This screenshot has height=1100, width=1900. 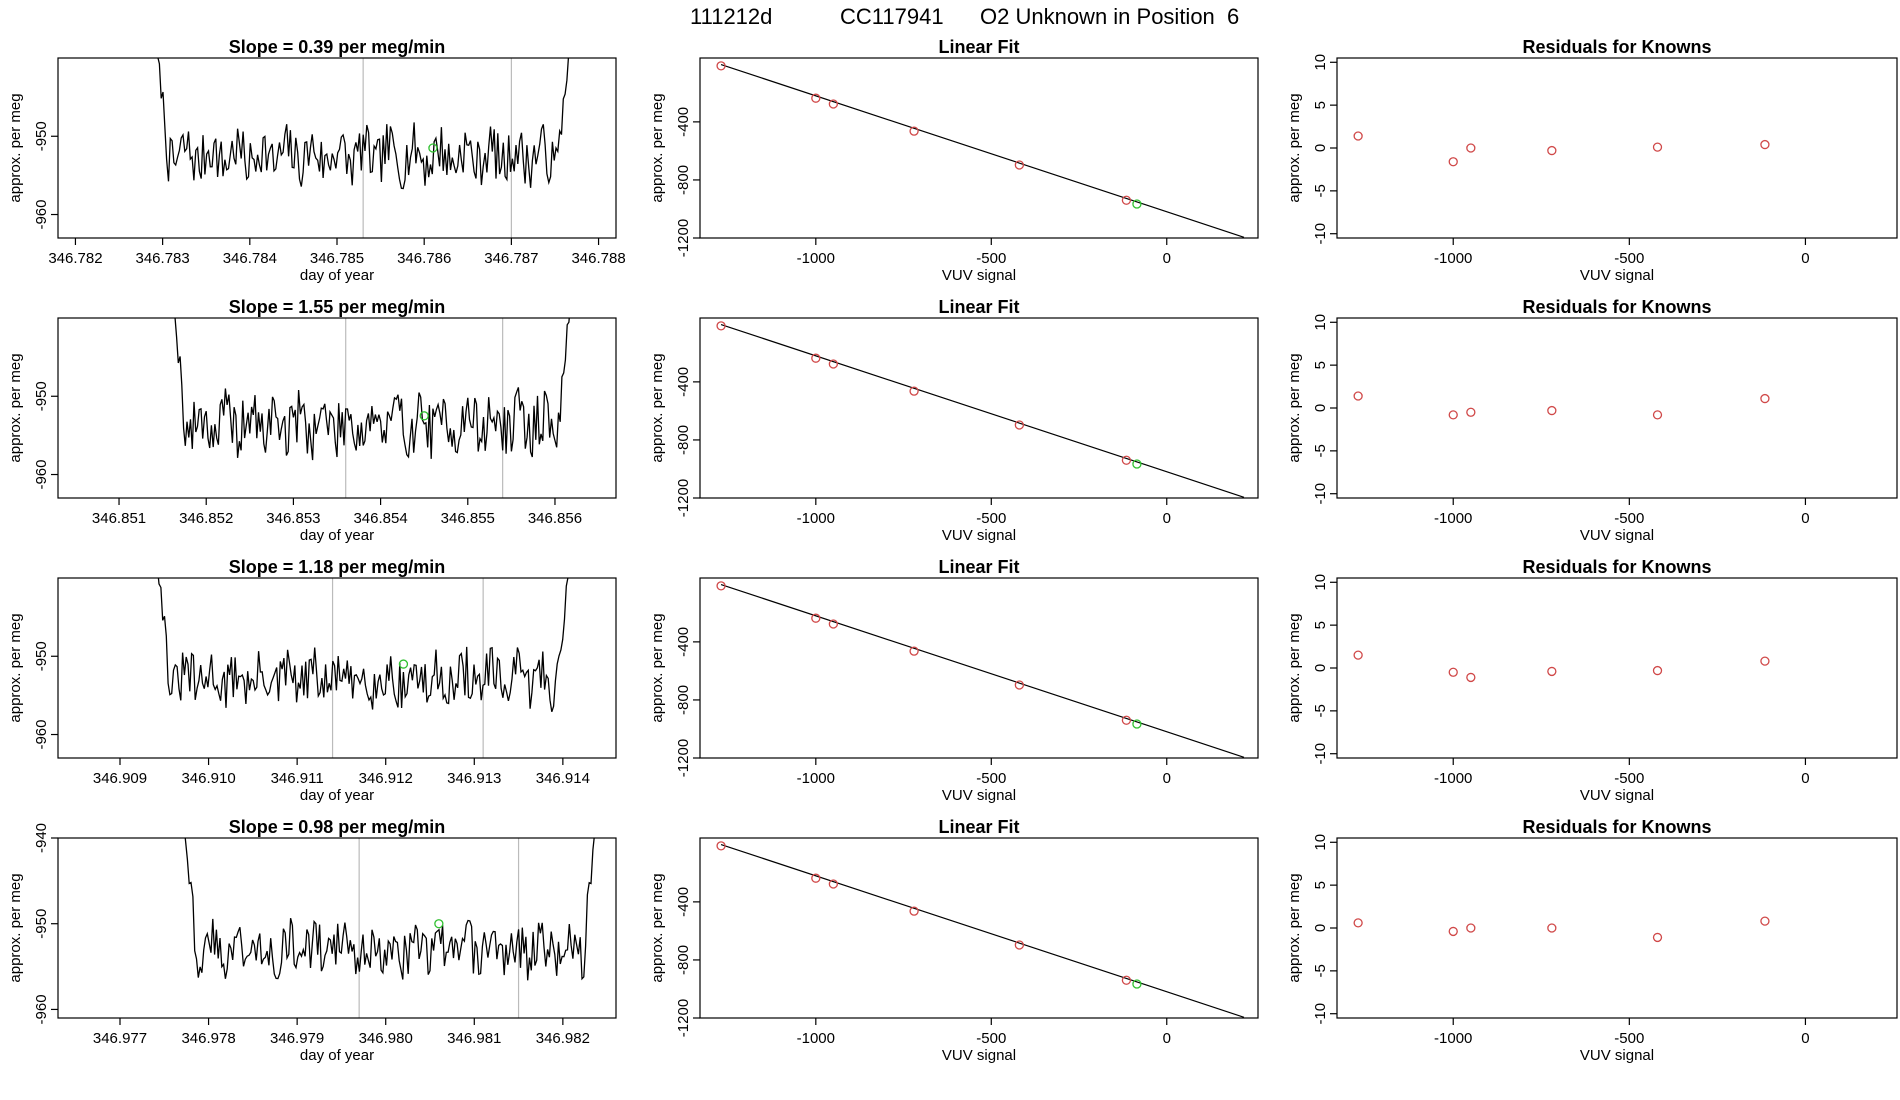 What do you see at coordinates (982, 930) in the screenshot?
I see `fit-line` at bounding box center [982, 930].